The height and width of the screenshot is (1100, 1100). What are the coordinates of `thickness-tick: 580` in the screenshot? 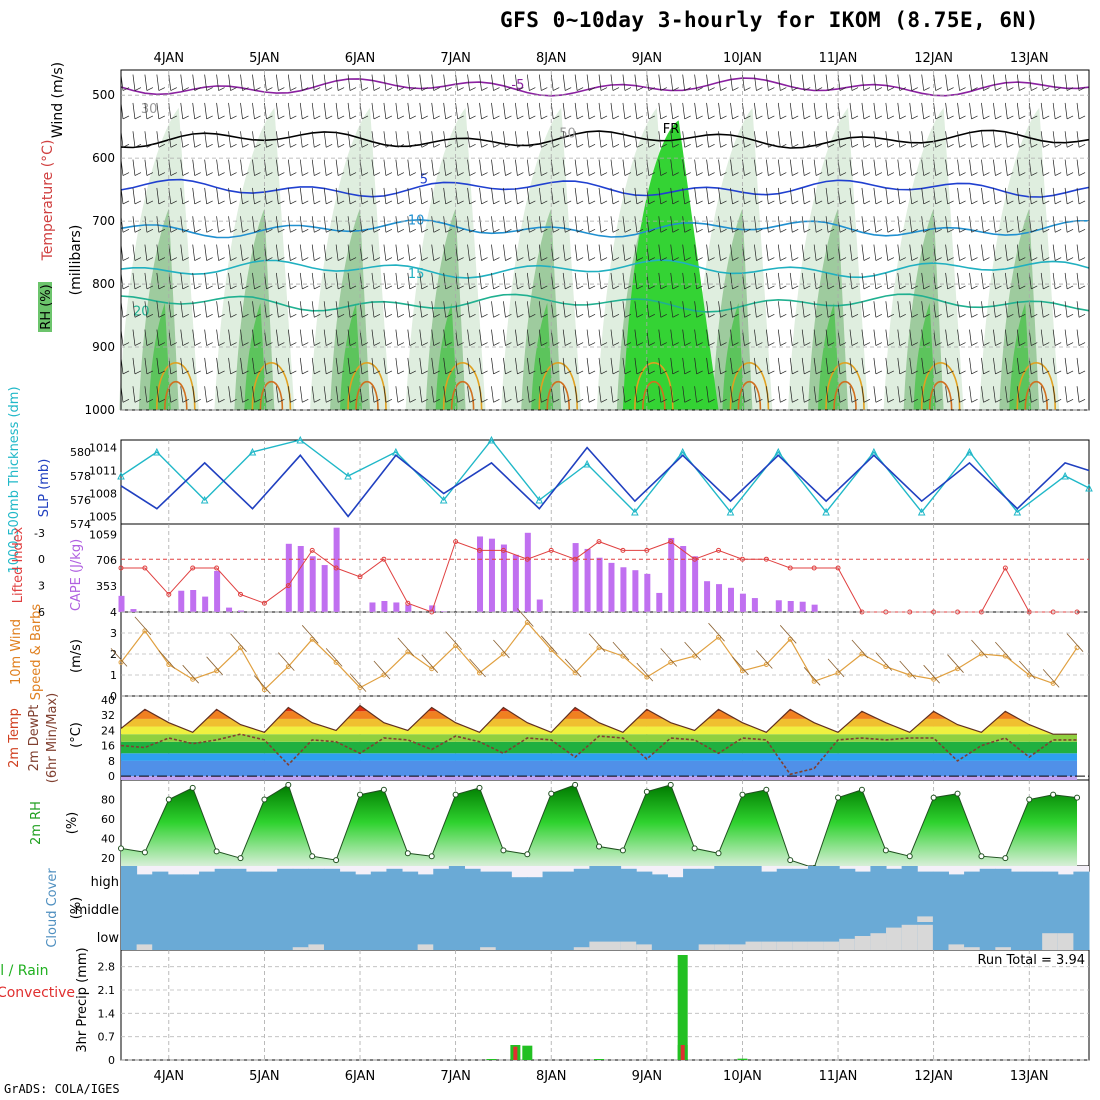 It's located at (80, 452).